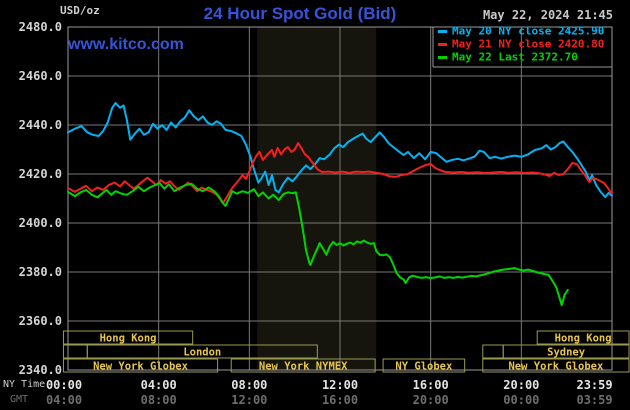  What do you see at coordinates (80, 10) in the screenshot?
I see `units-label: USD/oz` at bounding box center [80, 10].